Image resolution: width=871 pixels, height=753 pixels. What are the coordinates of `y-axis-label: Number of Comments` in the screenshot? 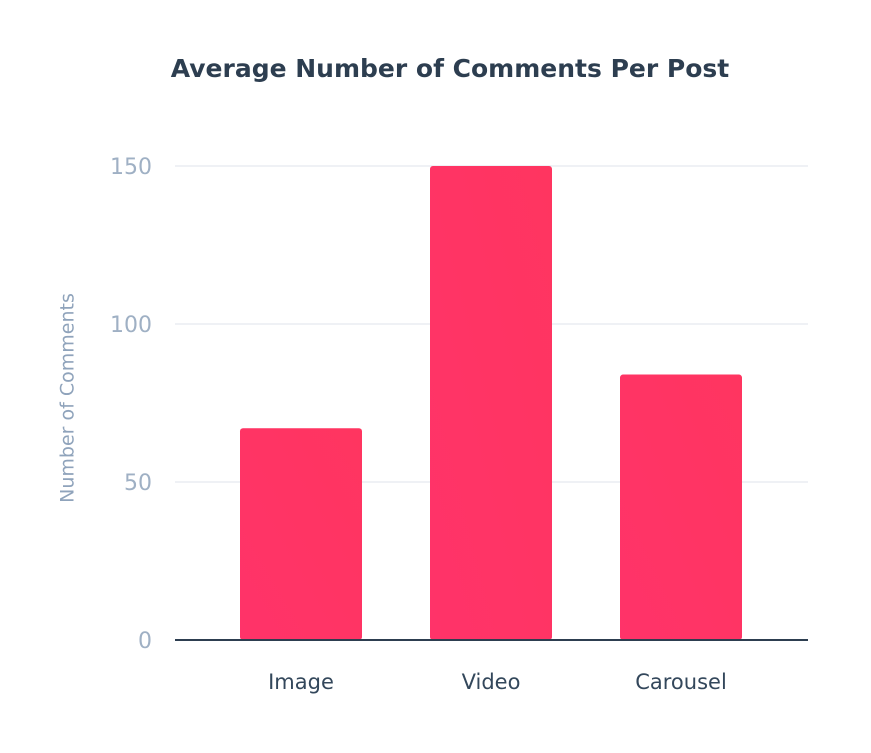 It's located at (68, 398).